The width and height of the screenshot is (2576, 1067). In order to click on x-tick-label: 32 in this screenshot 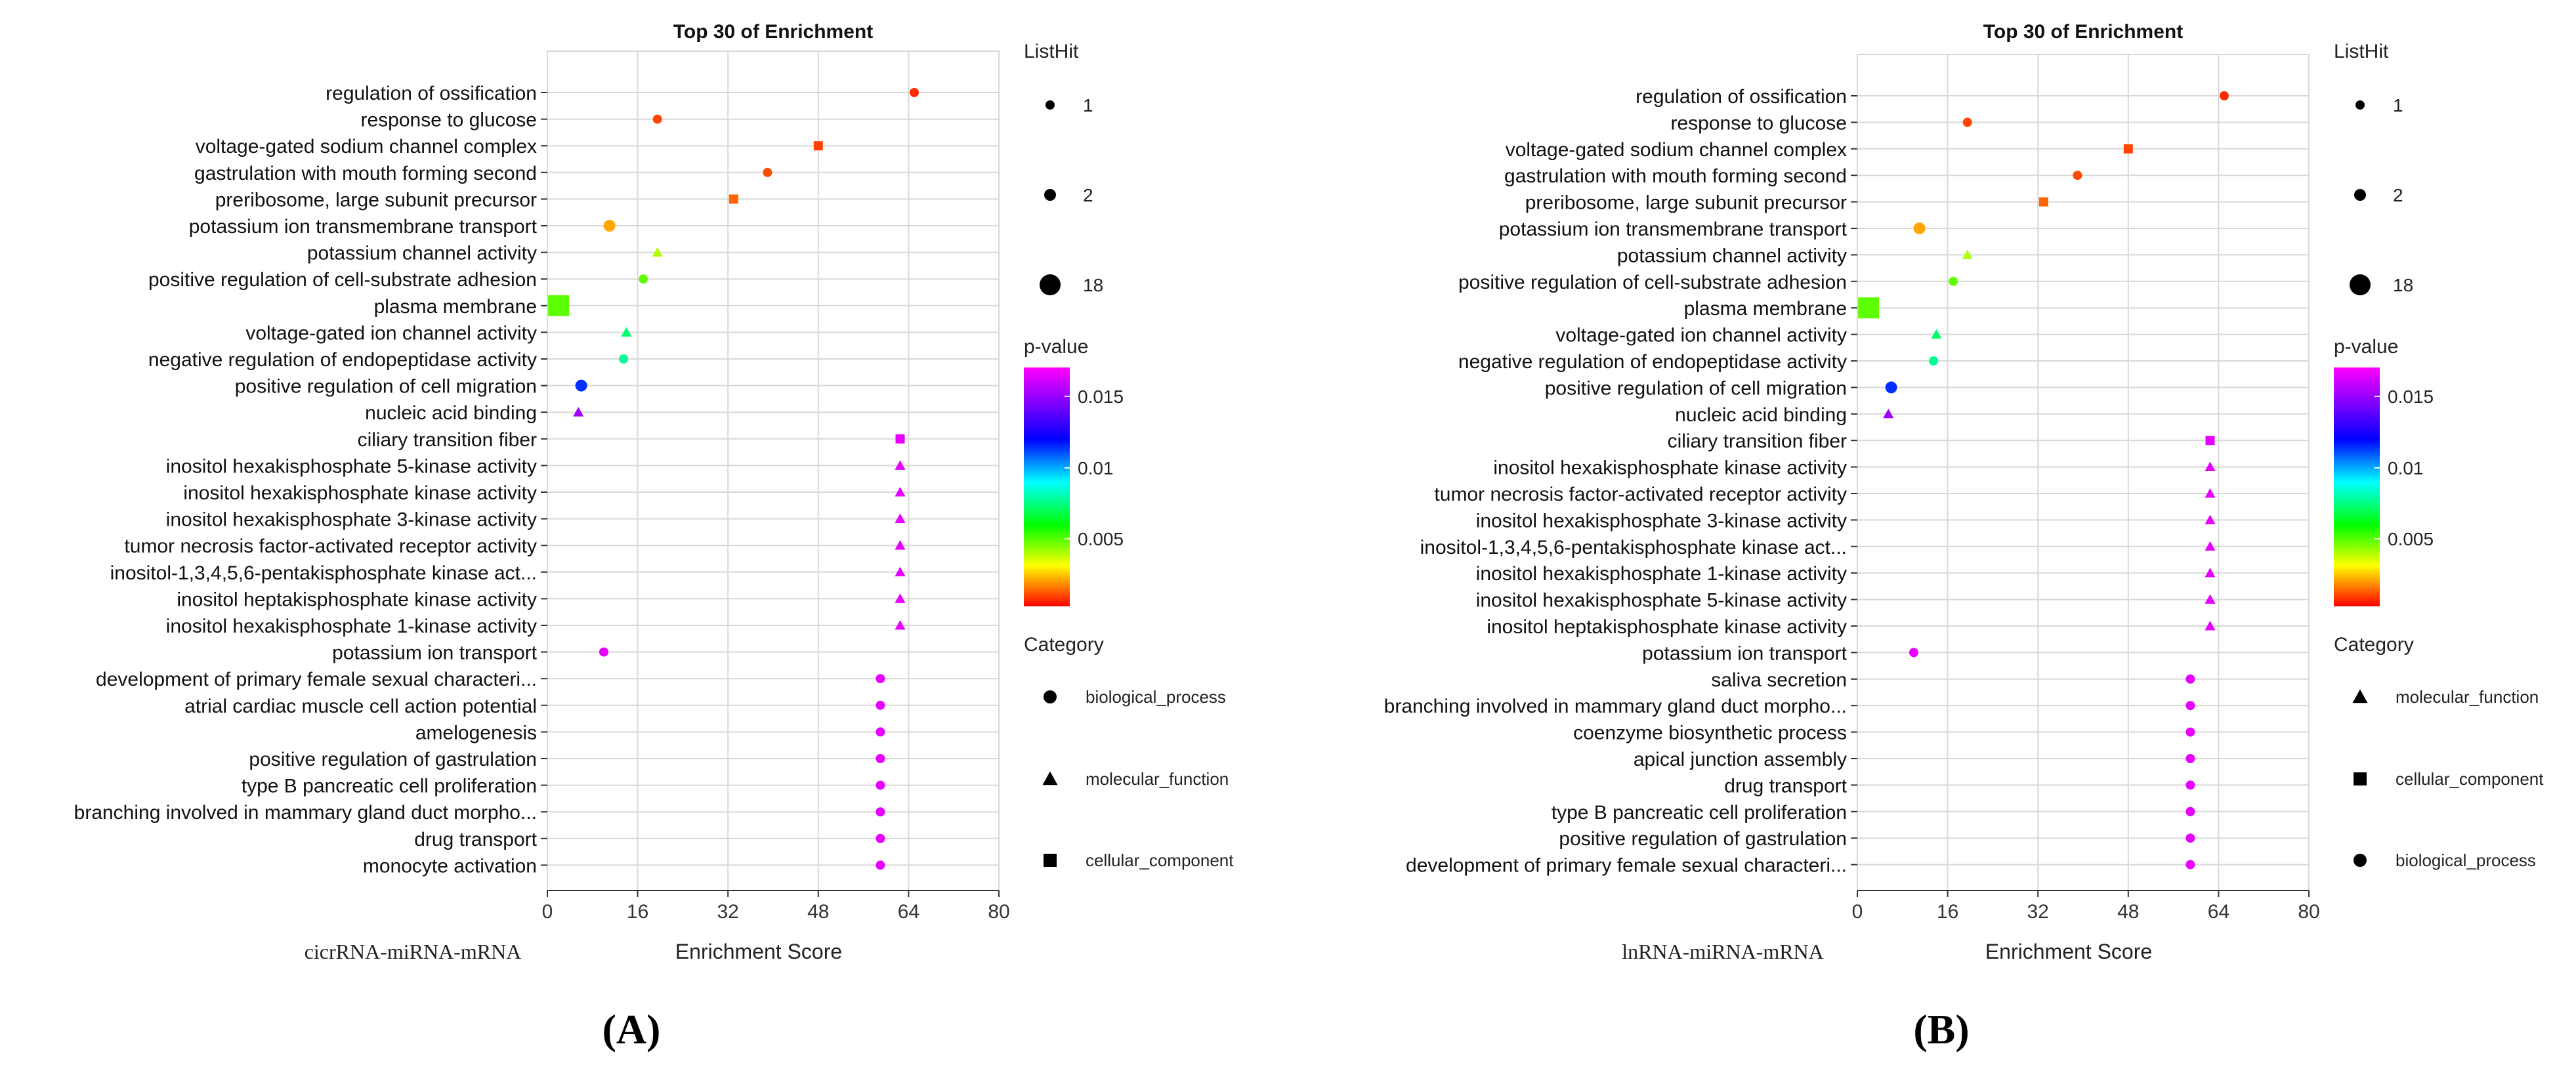, I will do `click(728, 912)`.